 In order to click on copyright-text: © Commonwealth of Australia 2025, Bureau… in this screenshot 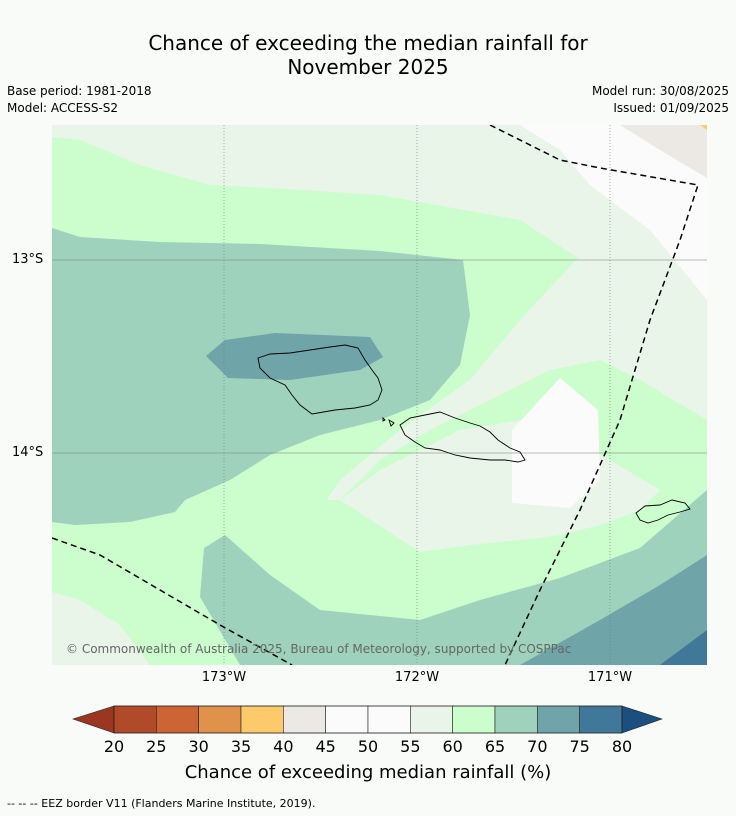, I will do `click(319, 649)`.